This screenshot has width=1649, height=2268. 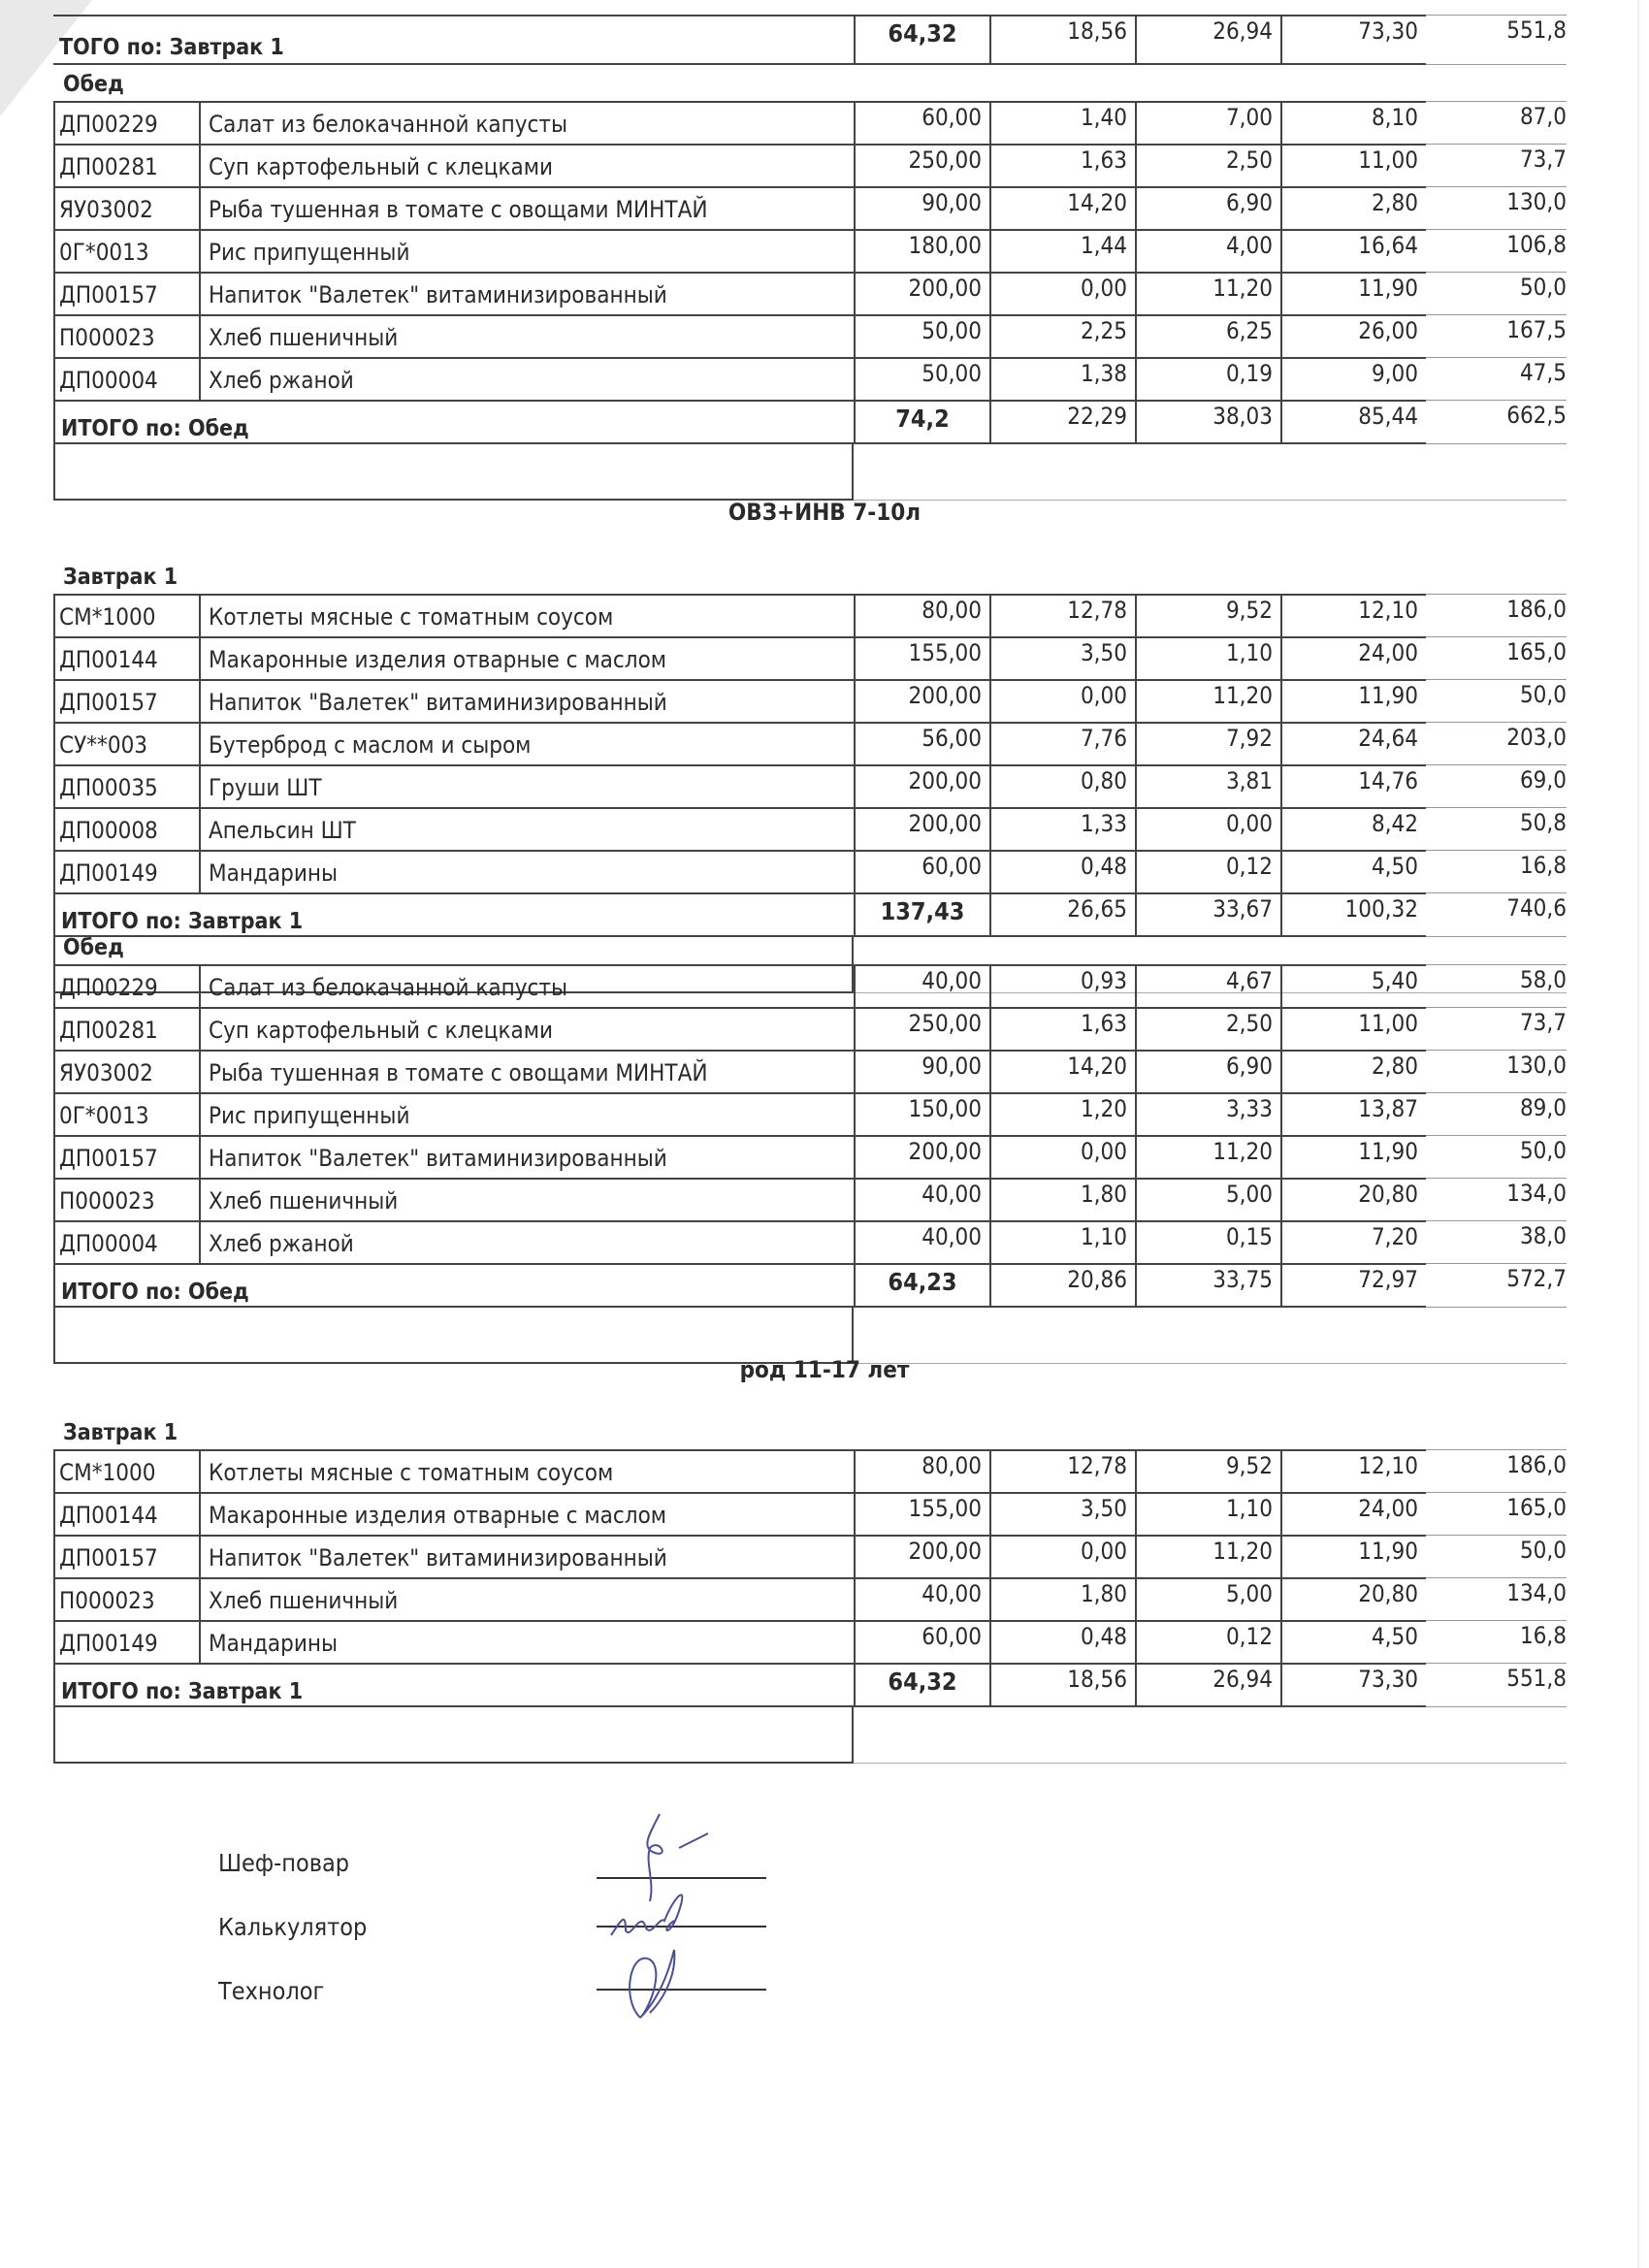 I want to click on item-value: 1,40, so click(x=1062, y=122).